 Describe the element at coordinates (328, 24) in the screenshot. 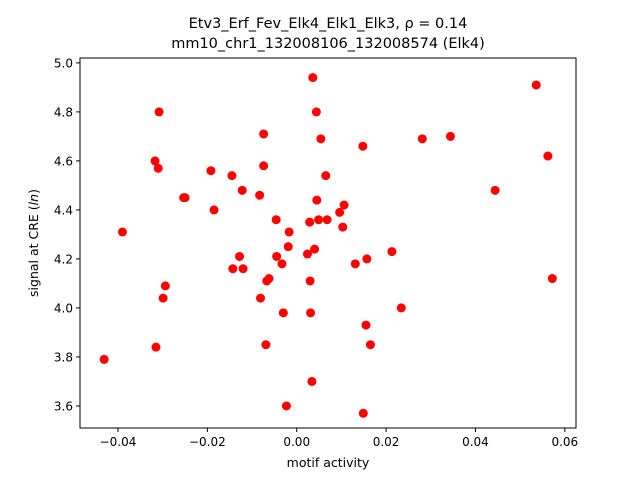

I see `chart-title-line-1: Etv3_Erf_Fev_Elk4_Elk1_Elk3, ρ = 0.14` at that location.